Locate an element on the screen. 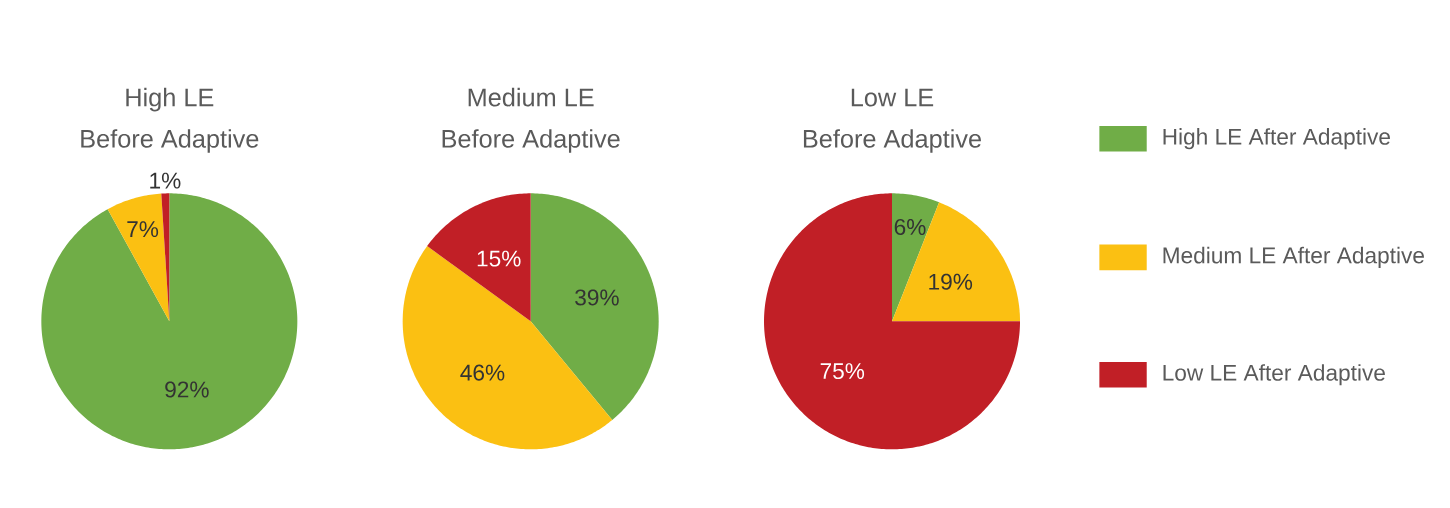 The width and height of the screenshot is (1450, 508). data-label: 46% is located at coordinates (482, 372).